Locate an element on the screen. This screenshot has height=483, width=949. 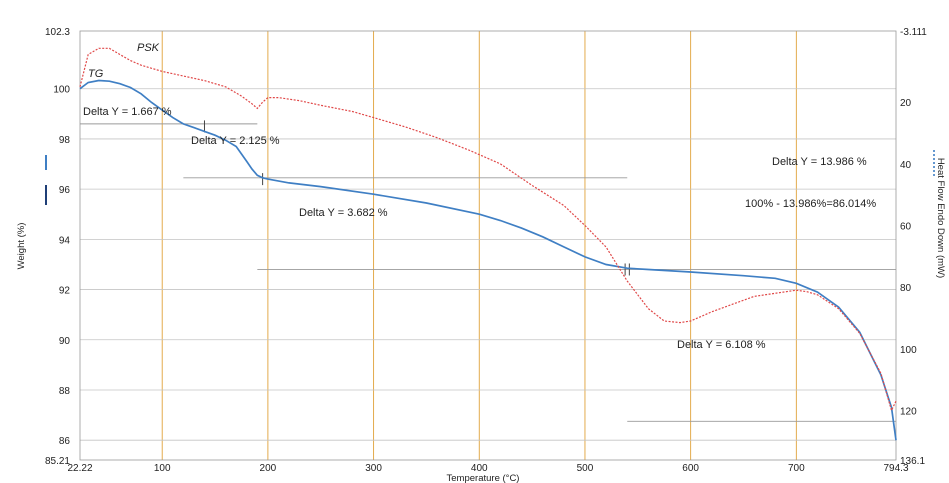
y-right-tick-label: 20 is located at coordinates (906, 103).